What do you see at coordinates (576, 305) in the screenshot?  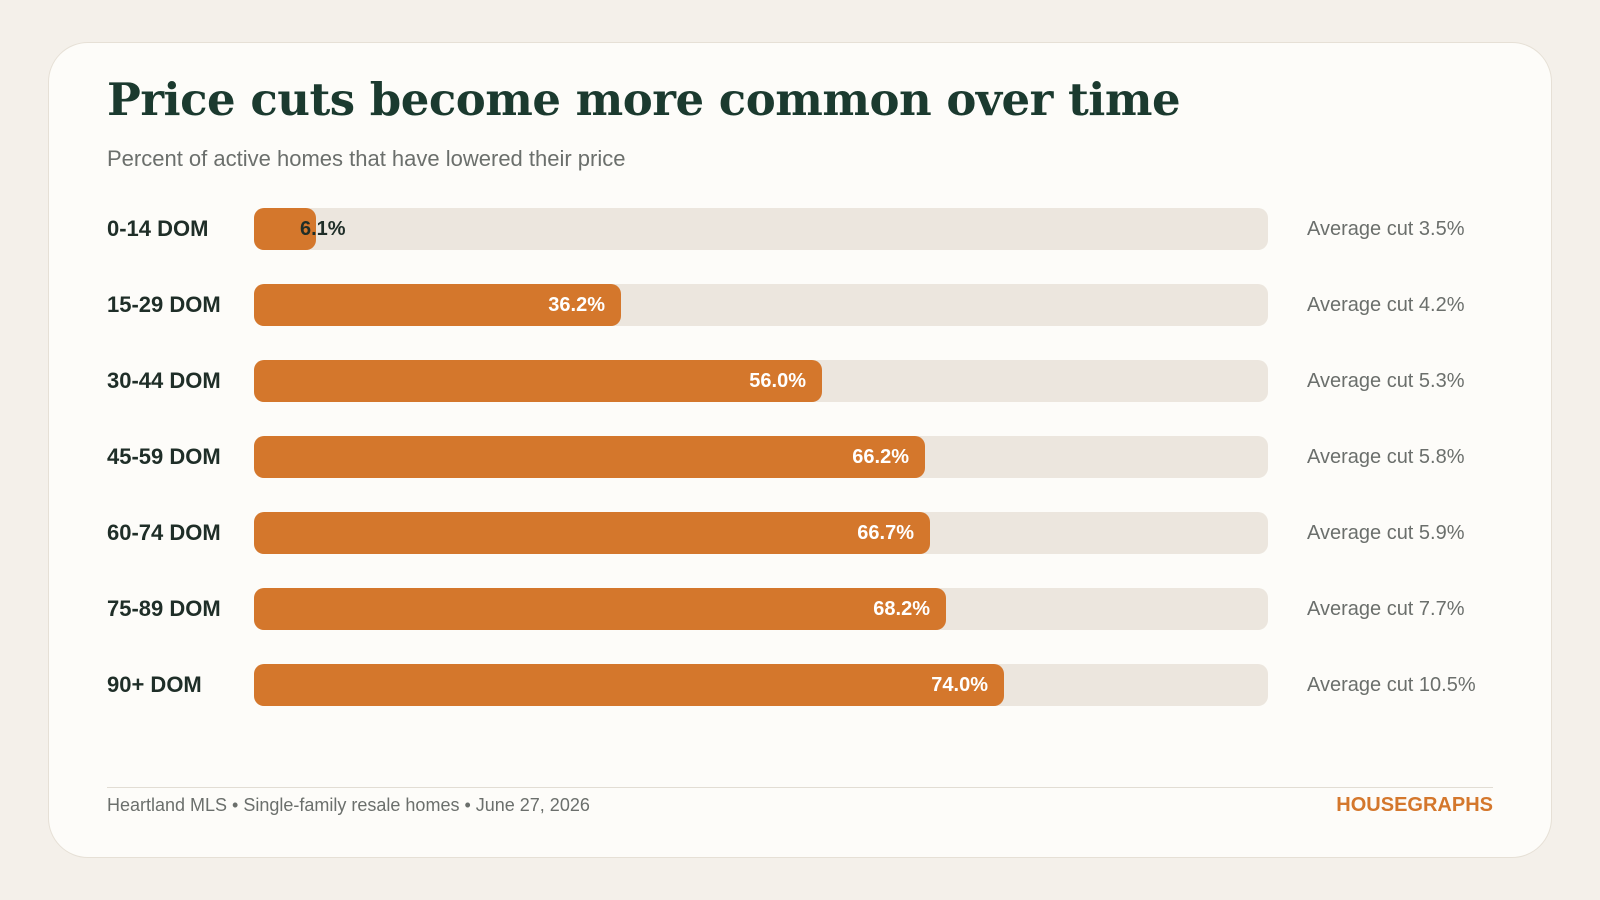 I see `data-label: 36.2%` at bounding box center [576, 305].